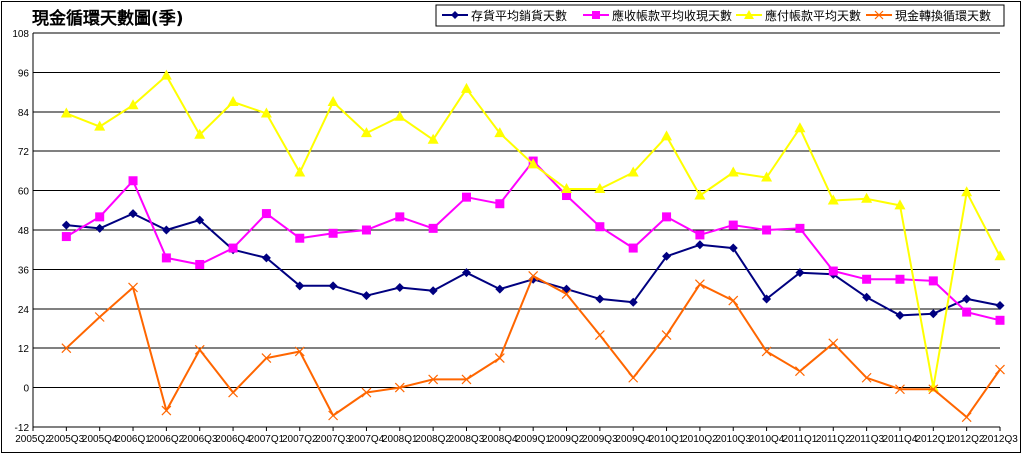  I want to click on y-tick-label: 24, so click(24, 310).